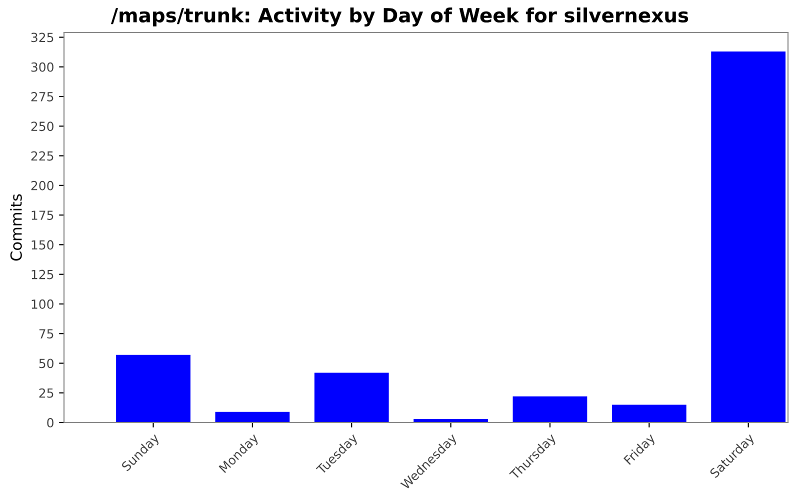 Image resolution: width=800 pixels, height=500 pixels. I want to click on y-tick-label: 75, so click(46, 334).